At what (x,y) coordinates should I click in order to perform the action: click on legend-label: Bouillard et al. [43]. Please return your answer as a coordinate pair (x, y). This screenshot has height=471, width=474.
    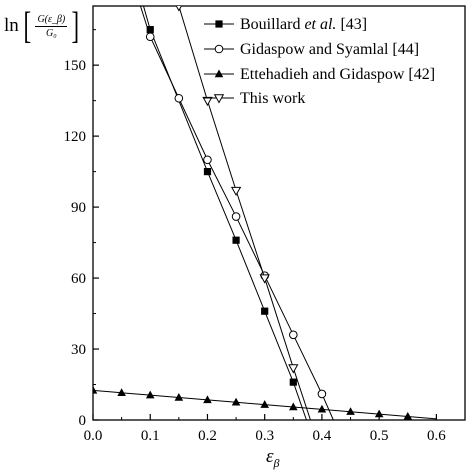
    Looking at the image, I should click on (303, 24).